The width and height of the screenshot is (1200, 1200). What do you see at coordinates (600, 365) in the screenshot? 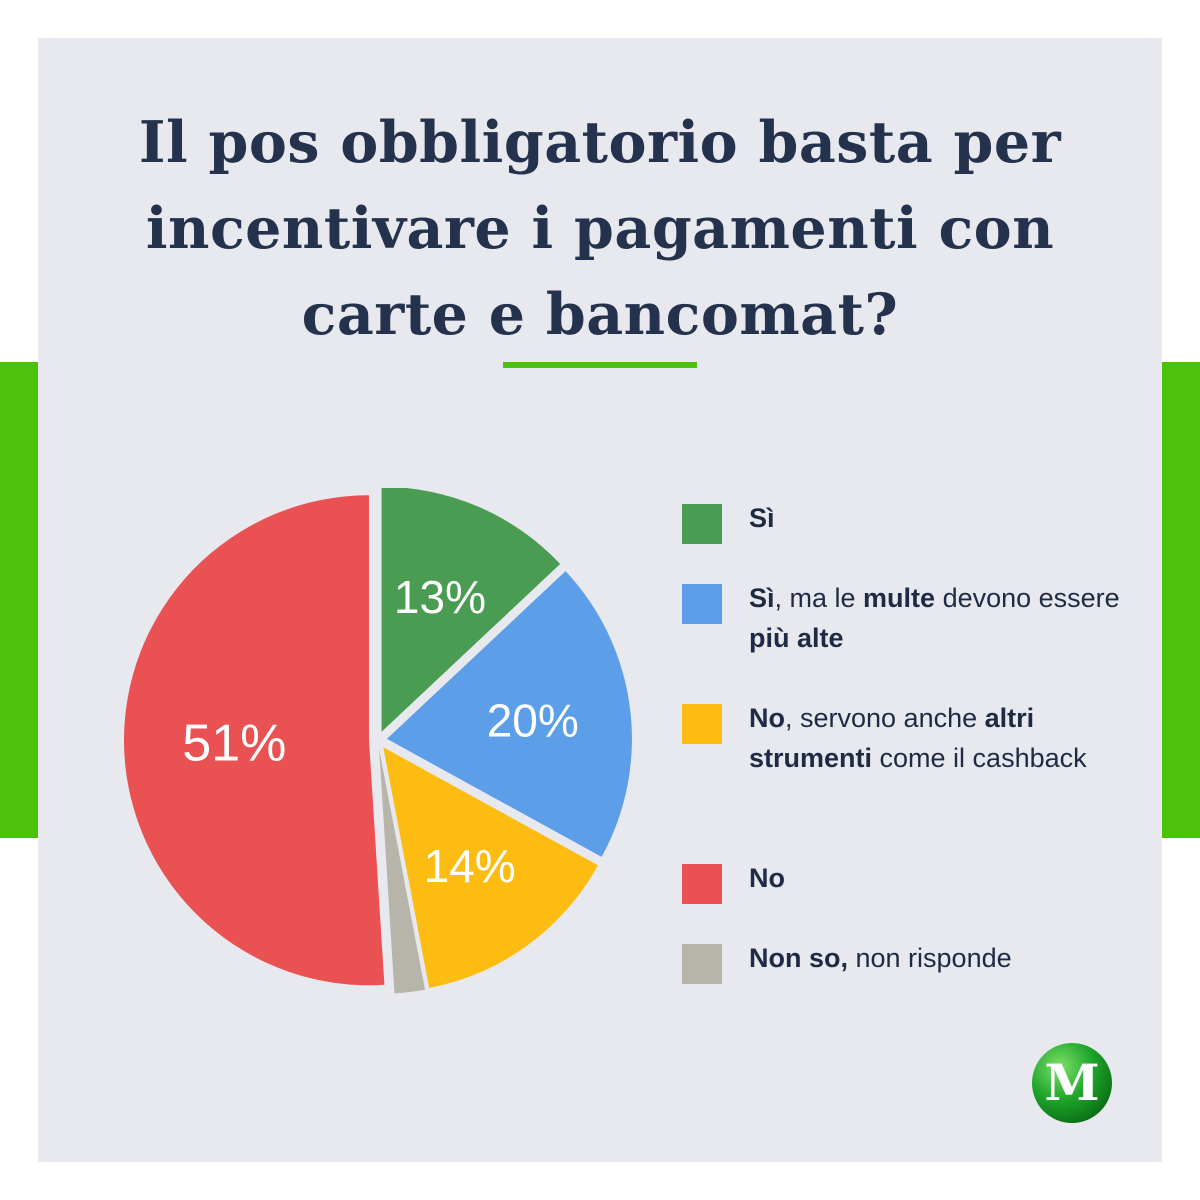
I see `title-underline` at bounding box center [600, 365].